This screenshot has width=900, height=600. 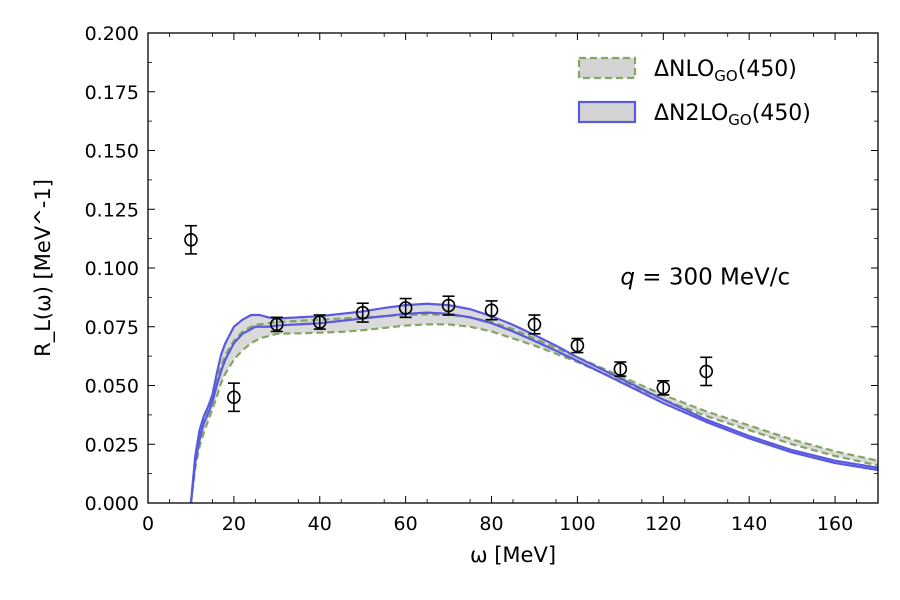 What do you see at coordinates (112, 93) in the screenshot?
I see `y-tick-label: 0.175` at bounding box center [112, 93].